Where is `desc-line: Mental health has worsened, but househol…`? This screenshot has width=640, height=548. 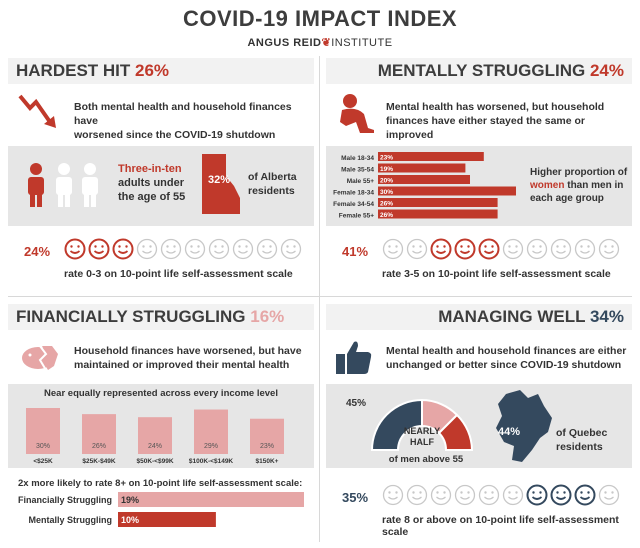 desc-line: Mental health has worsened, but househol… is located at coordinates (495, 107).